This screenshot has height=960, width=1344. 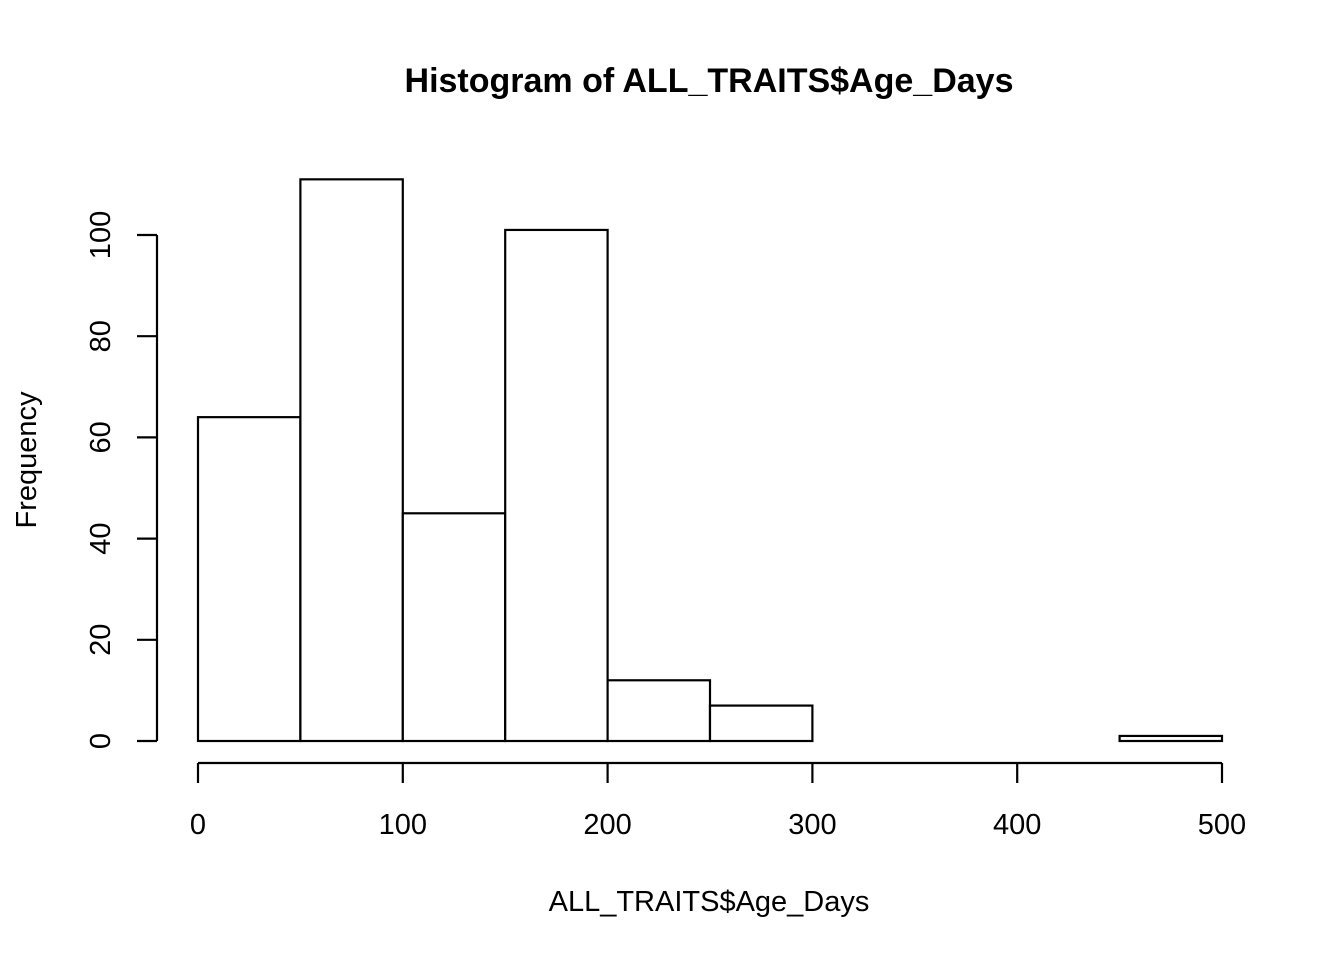 I want to click on y-axis-label: Frequency, so click(x=27, y=460).